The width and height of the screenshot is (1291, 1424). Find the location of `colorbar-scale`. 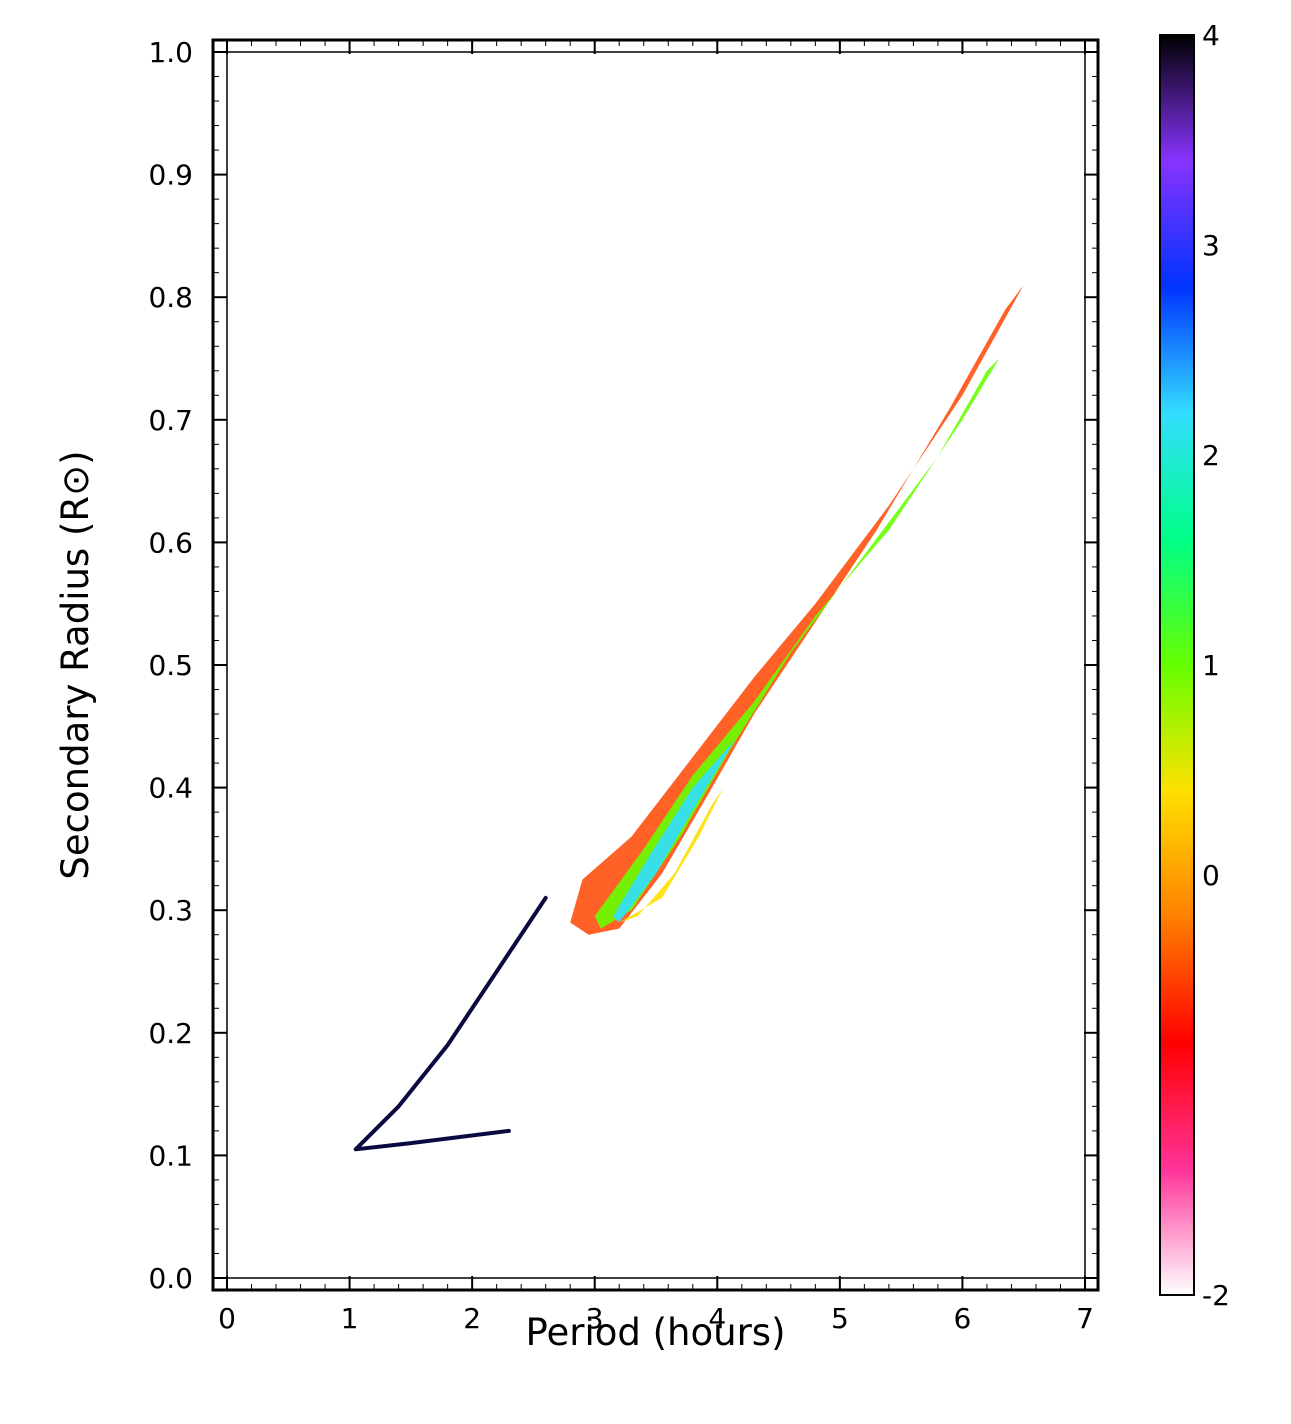

colorbar-scale is located at coordinates (1177, 665).